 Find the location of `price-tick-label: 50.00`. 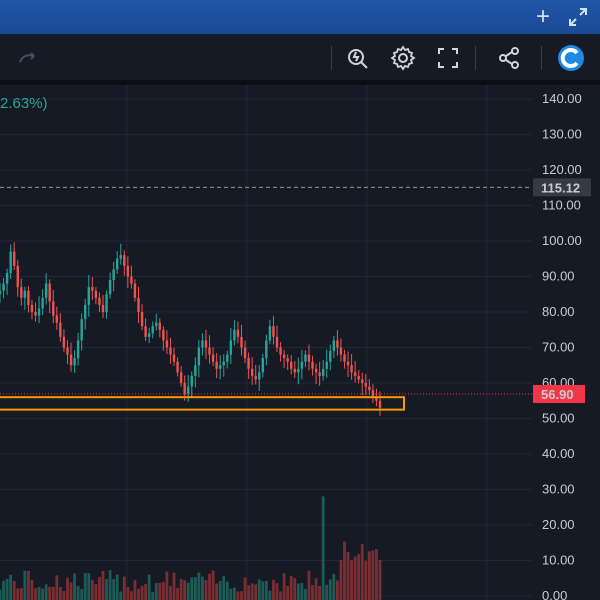

price-tick-label: 50.00 is located at coordinates (558, 418).